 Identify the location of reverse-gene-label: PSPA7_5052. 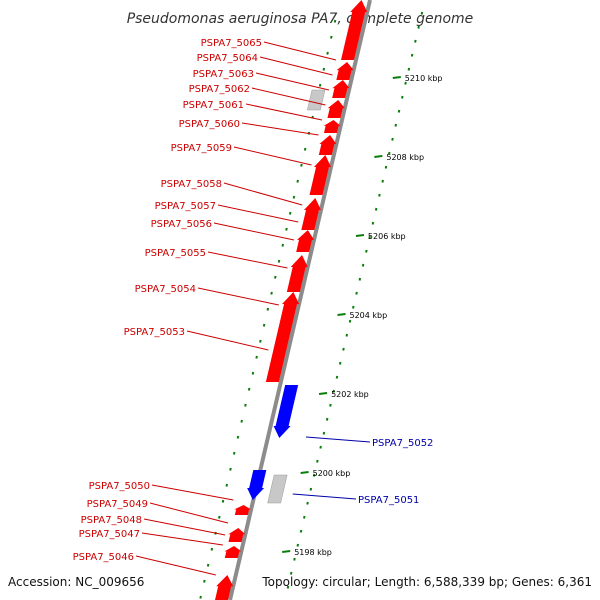
(402, 443).